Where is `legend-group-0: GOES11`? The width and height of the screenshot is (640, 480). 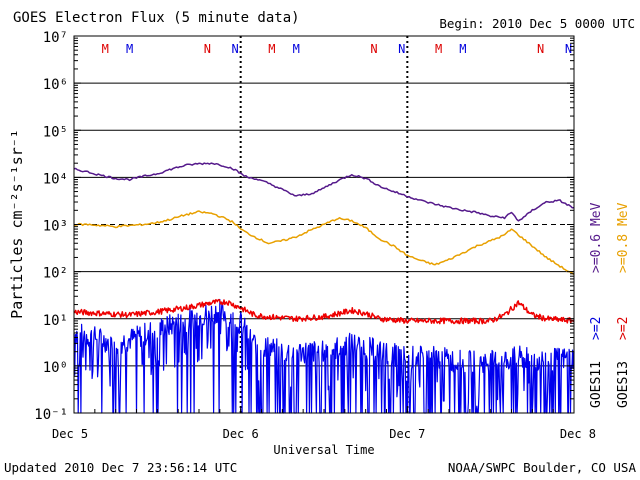
legend-group-0: GOES11 is located at coordinates (596, 384).